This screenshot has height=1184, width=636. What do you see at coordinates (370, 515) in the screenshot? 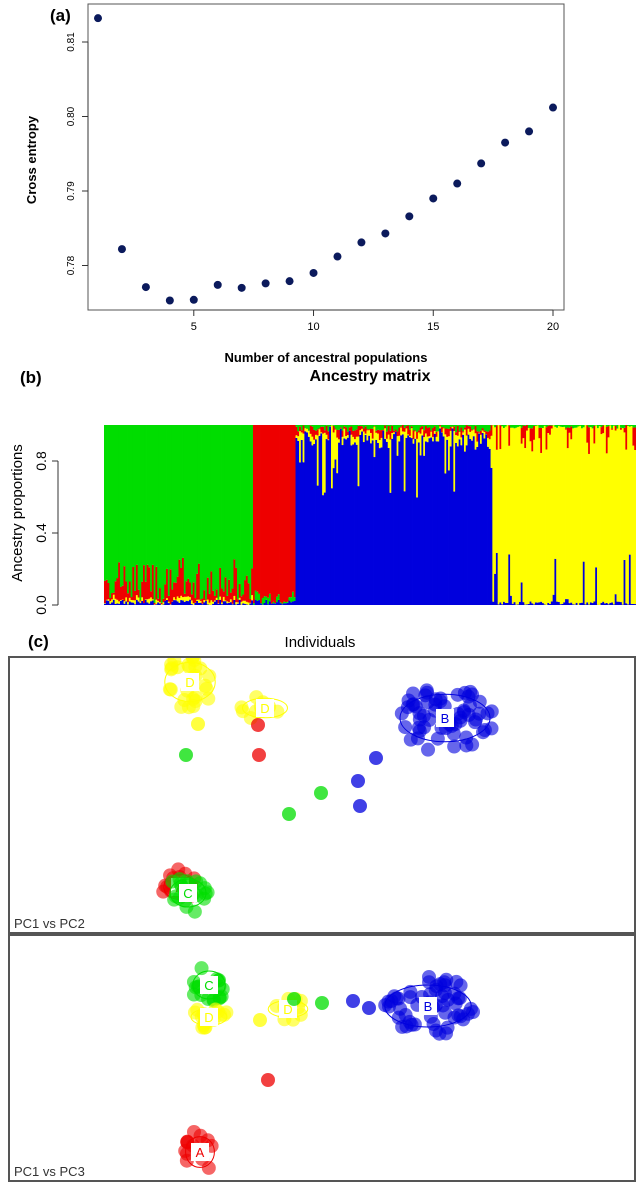
I see `stacked-bars` at bounding box center [370, 515].